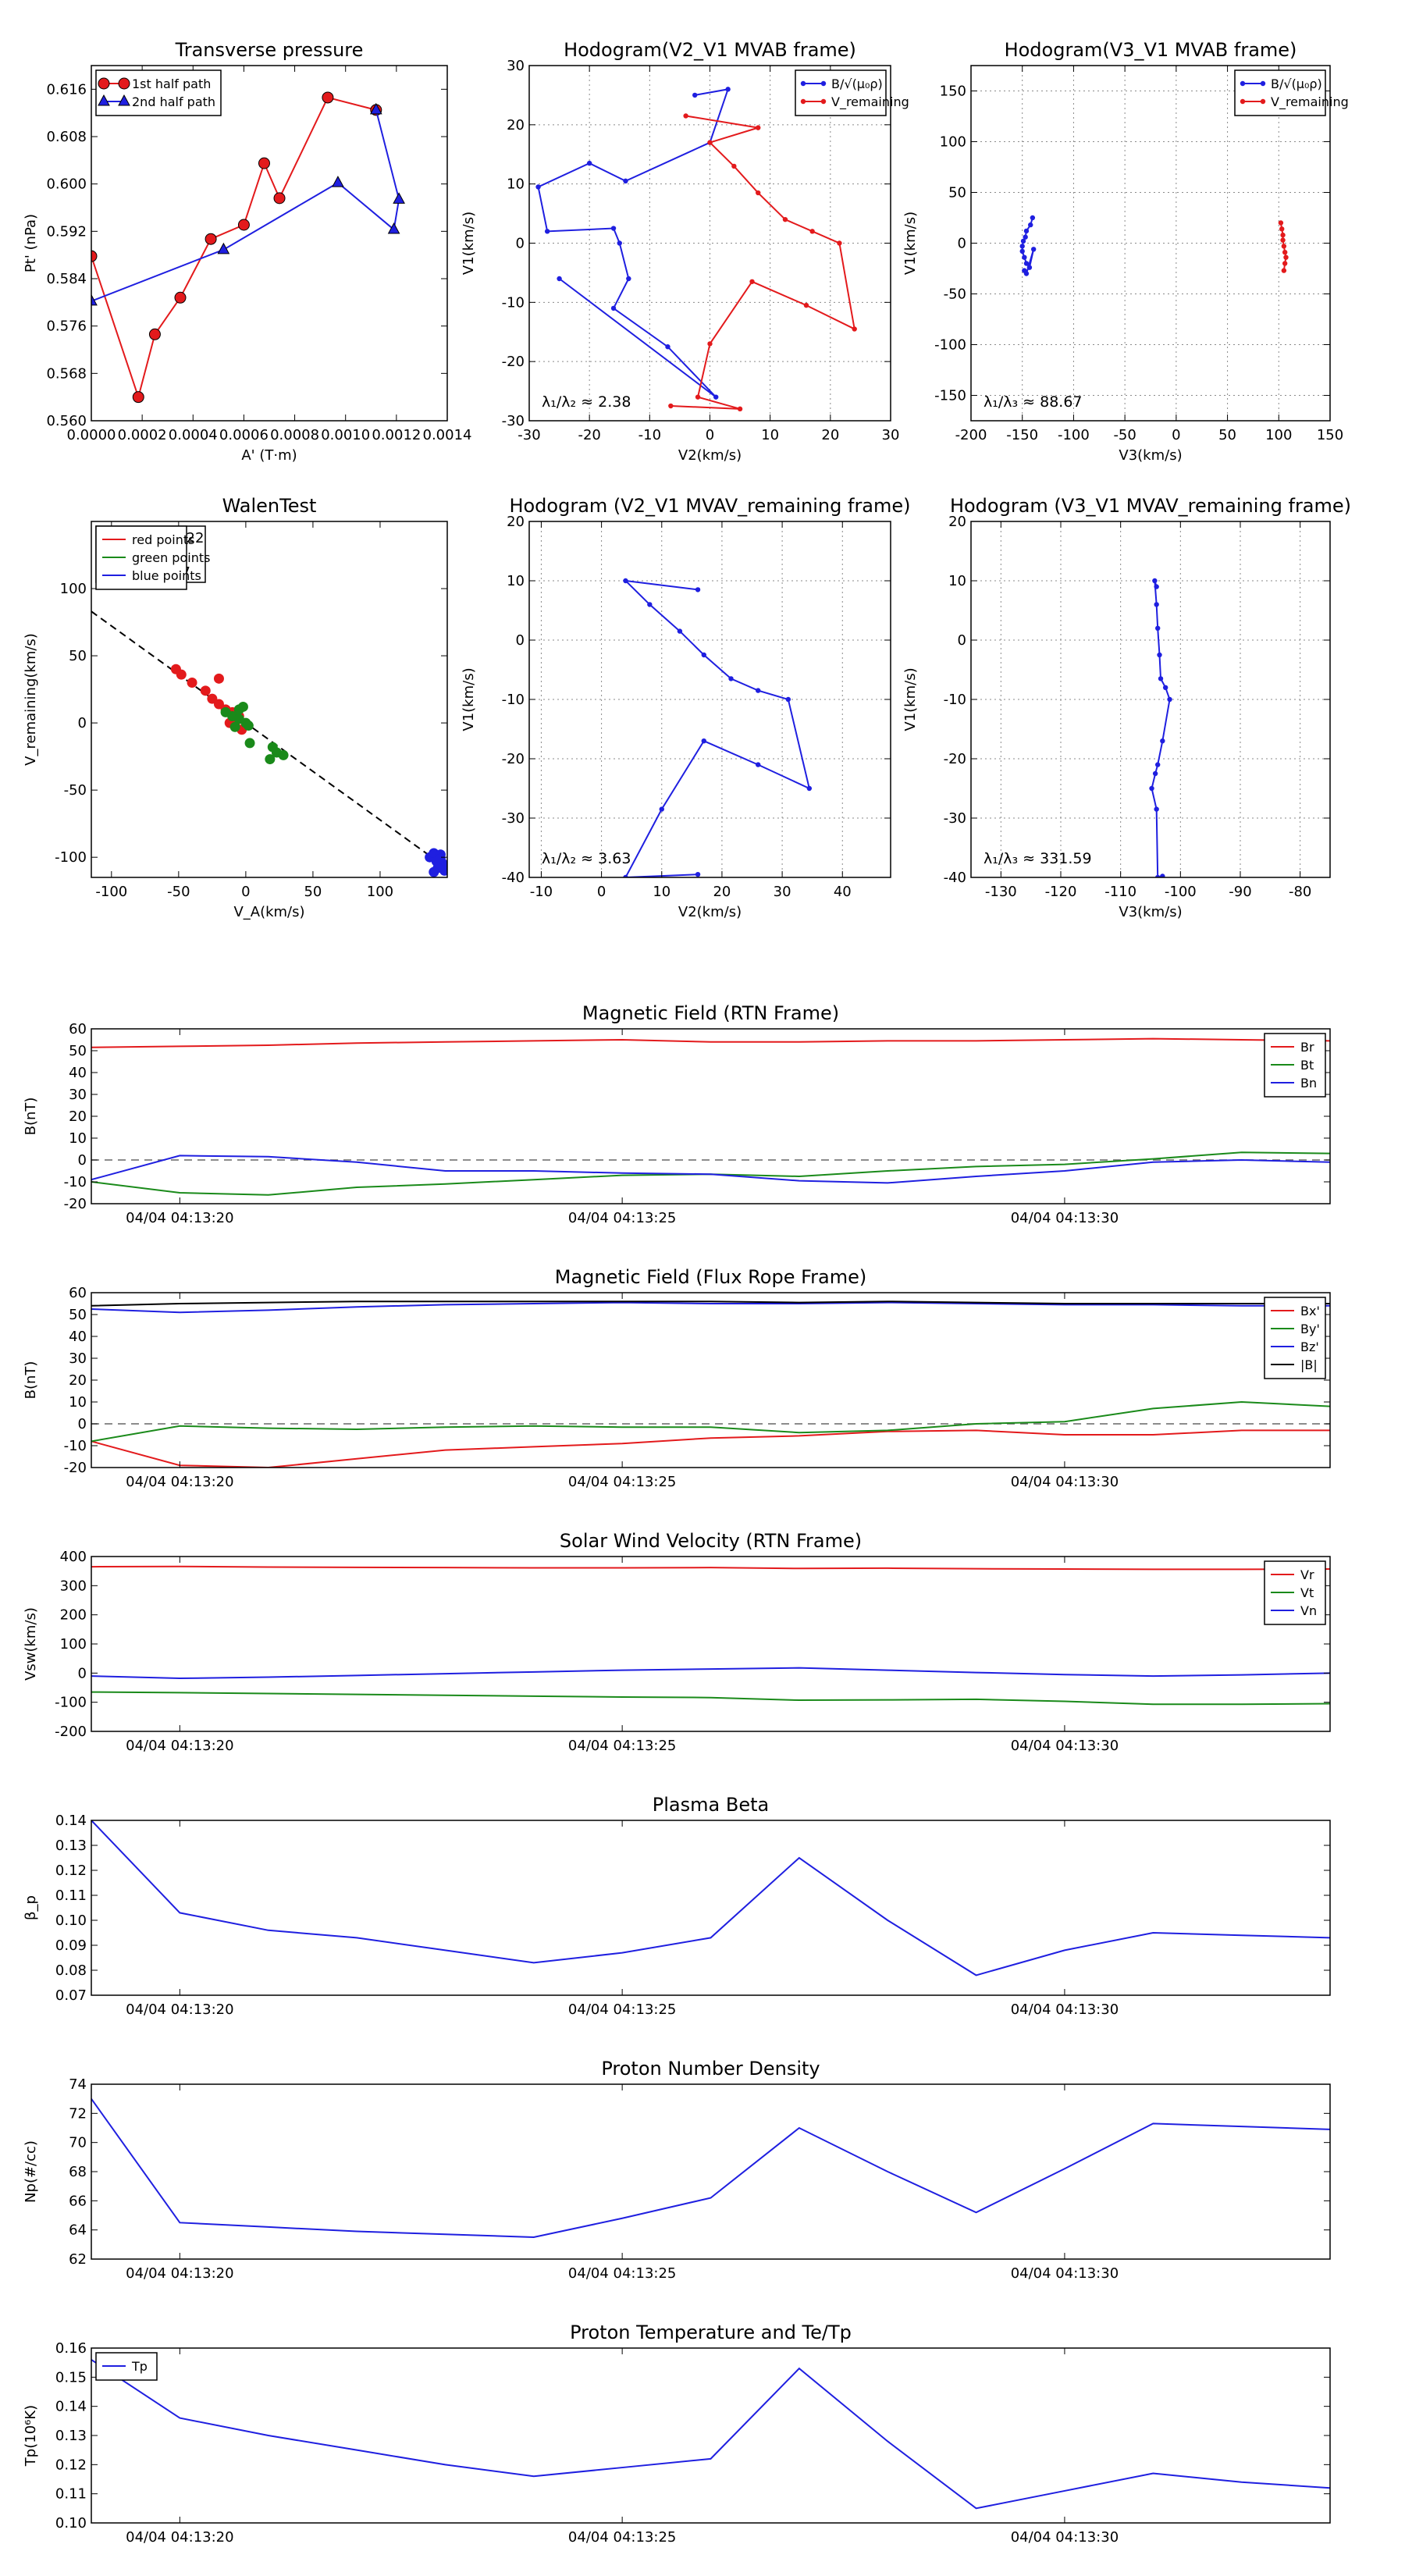  I want to click on hodogram-v3v1-mvav-ytick-label: 10, so click(957, 581).